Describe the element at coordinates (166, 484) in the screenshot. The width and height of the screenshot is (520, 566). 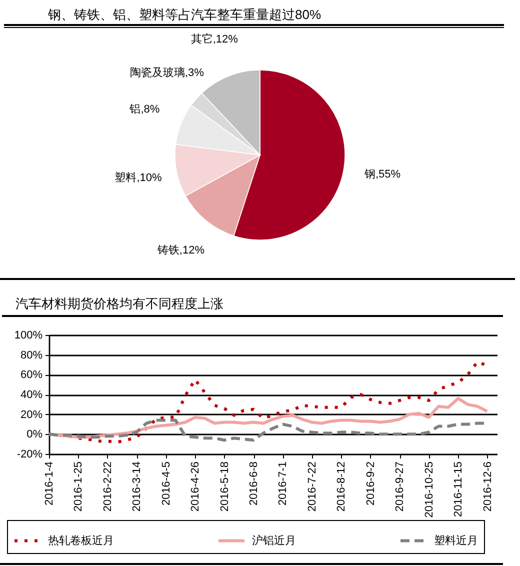
I see `x-tick-label: 2016-4-5` at that location.